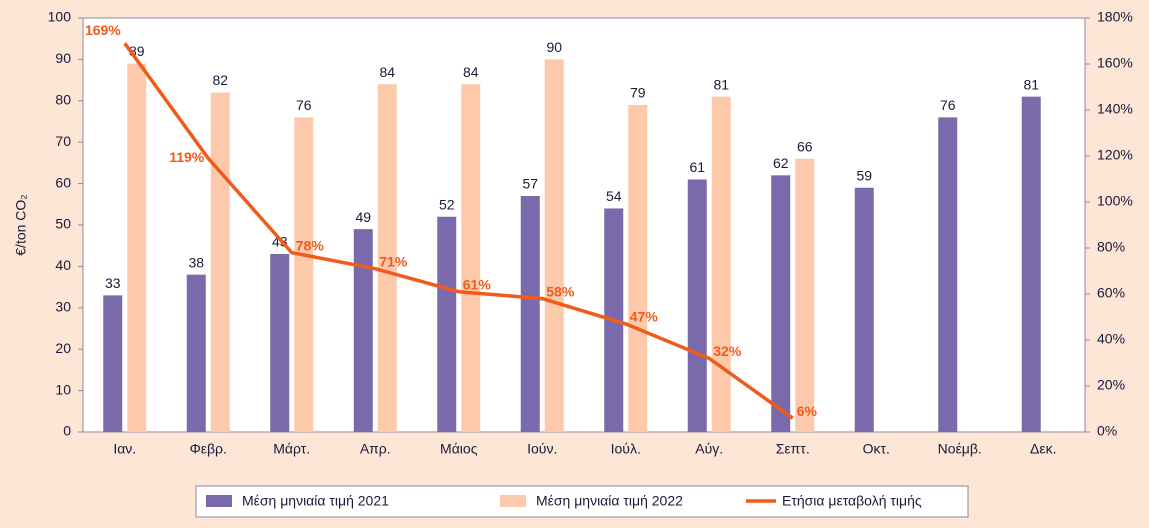 The image size is (1149, 528). Describe the element at coordinates (1115, 109) in the screenshot. I see `y2-tick-label: 140%` at that location.